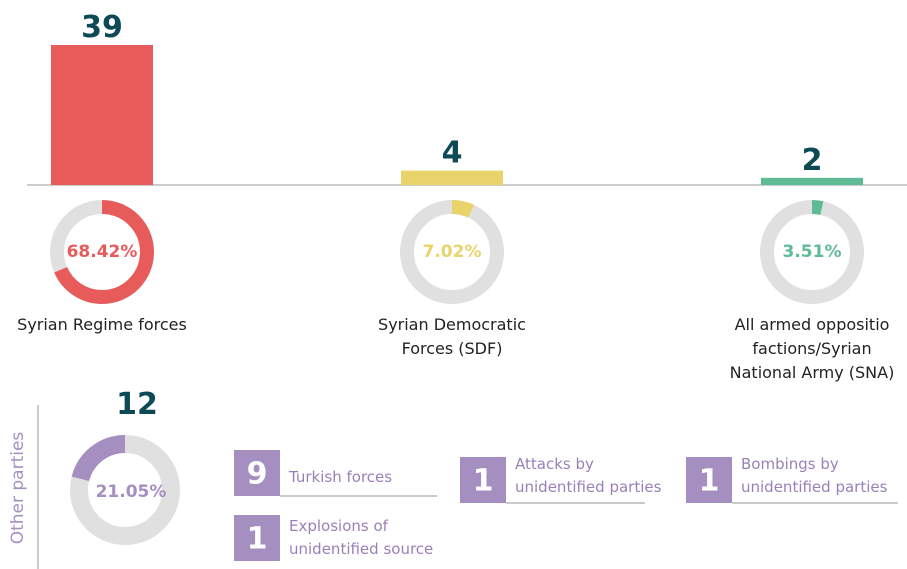  Describe the element at coordinates (814, 475) in the screenshot. I see `item-label: Bombings by unidentified parties` at that location.